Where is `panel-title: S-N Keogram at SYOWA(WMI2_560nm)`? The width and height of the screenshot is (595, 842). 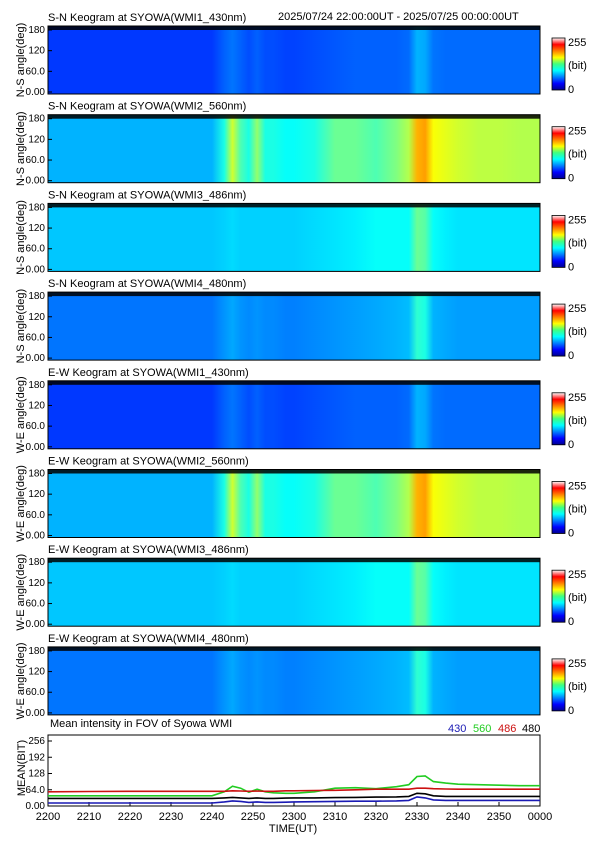
panel-title: S-N Keogram at SYOWA(WMI2_560nm) is located at coordinates (147, 107).